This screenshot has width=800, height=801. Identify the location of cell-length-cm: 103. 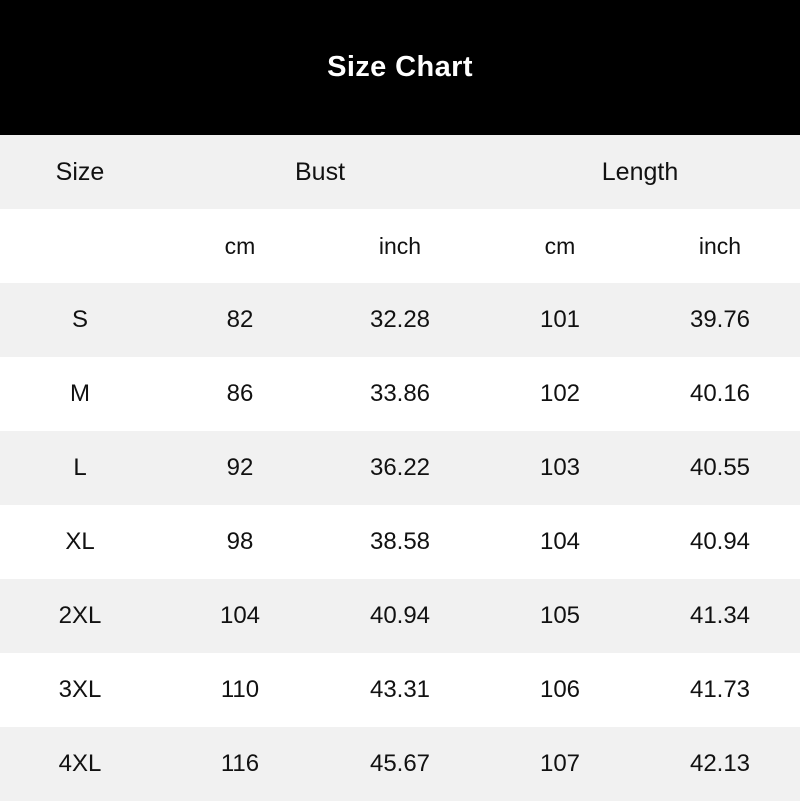
(560, 467).